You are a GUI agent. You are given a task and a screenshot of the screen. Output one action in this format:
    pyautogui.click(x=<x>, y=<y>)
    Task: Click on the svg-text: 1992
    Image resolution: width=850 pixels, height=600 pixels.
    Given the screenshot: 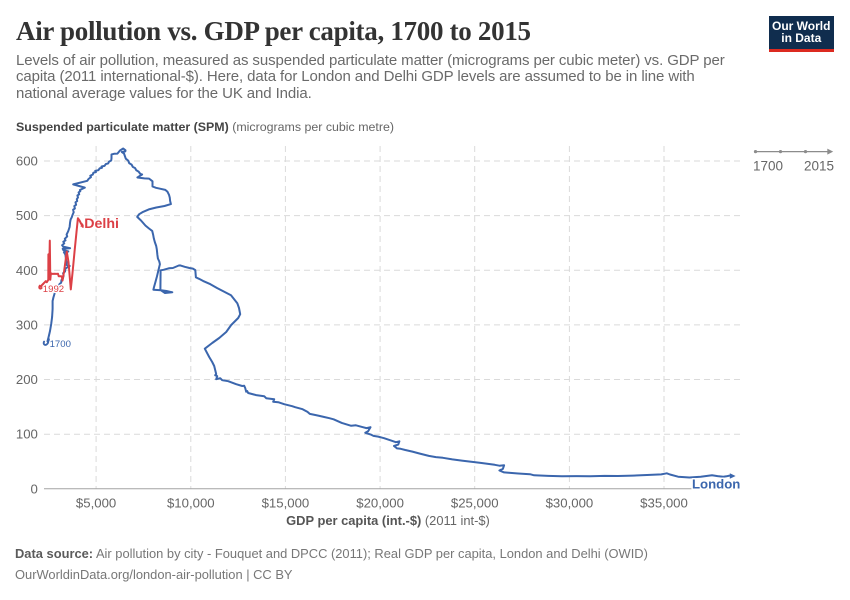 What is the action you would take?
    pyautogui.click(x=53, y=289)
    